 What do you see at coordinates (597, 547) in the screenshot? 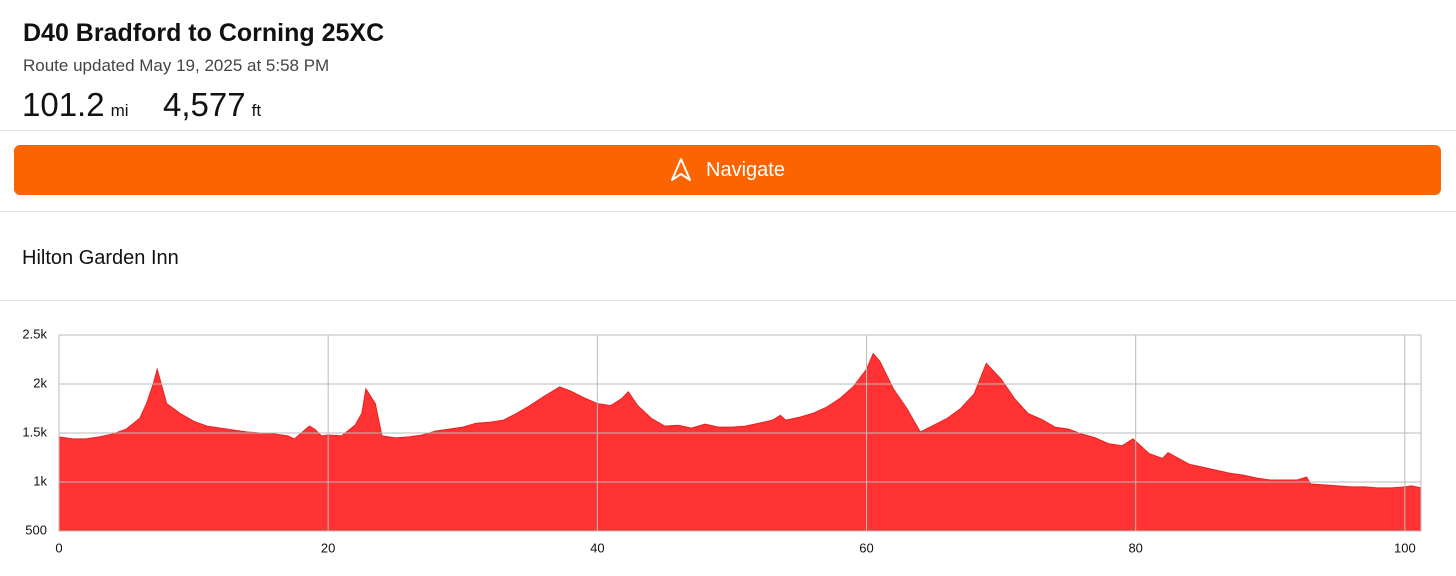
I see `x-tick-label: 40` at bounding box center [597, 547].